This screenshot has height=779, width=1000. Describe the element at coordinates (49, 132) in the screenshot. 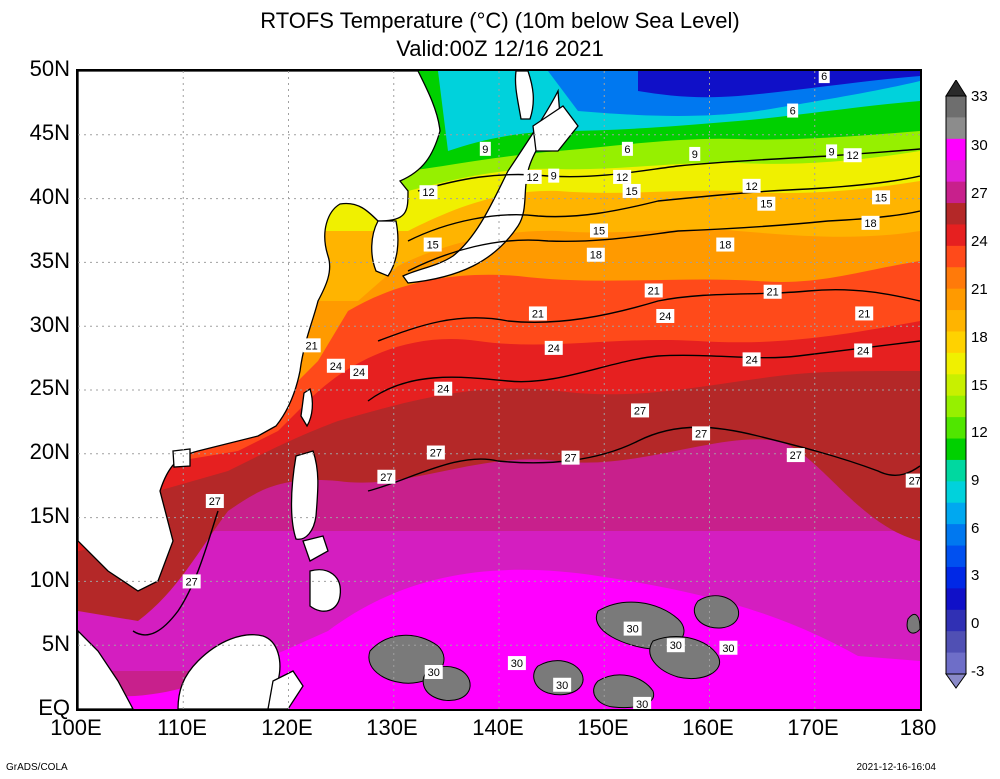

I see `lat-tick: 45N` at that location.